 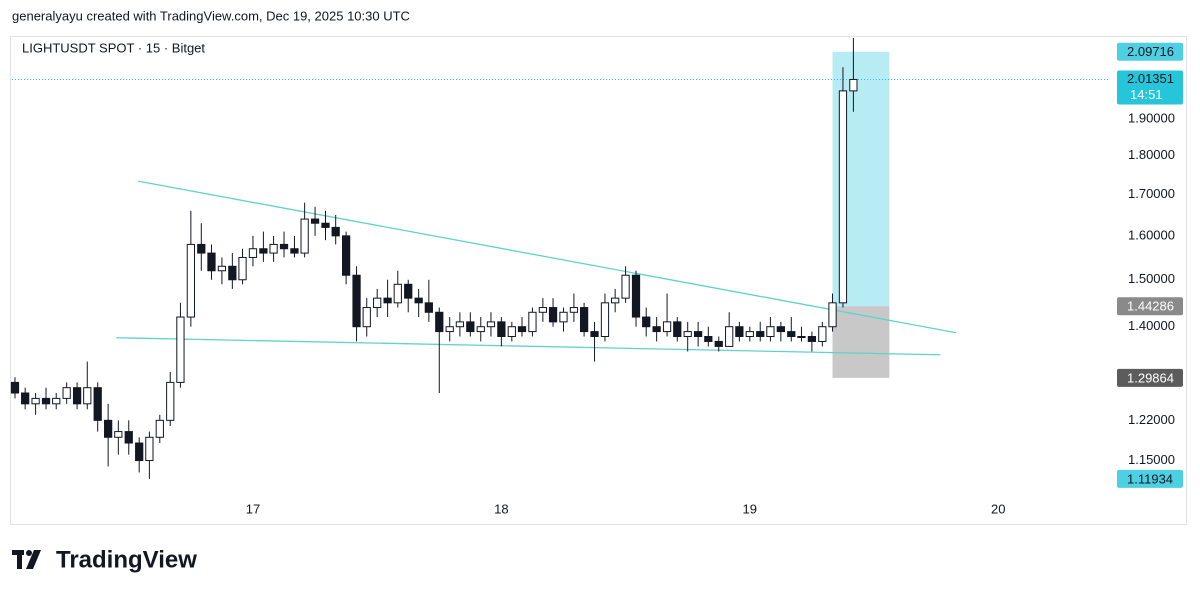 What do you see at coordinates (113, 47) in the screenshot?
I see `chart-title: LIGHTUSDT SPOT · 15 · Bitget` at bounding box center [113, 47].